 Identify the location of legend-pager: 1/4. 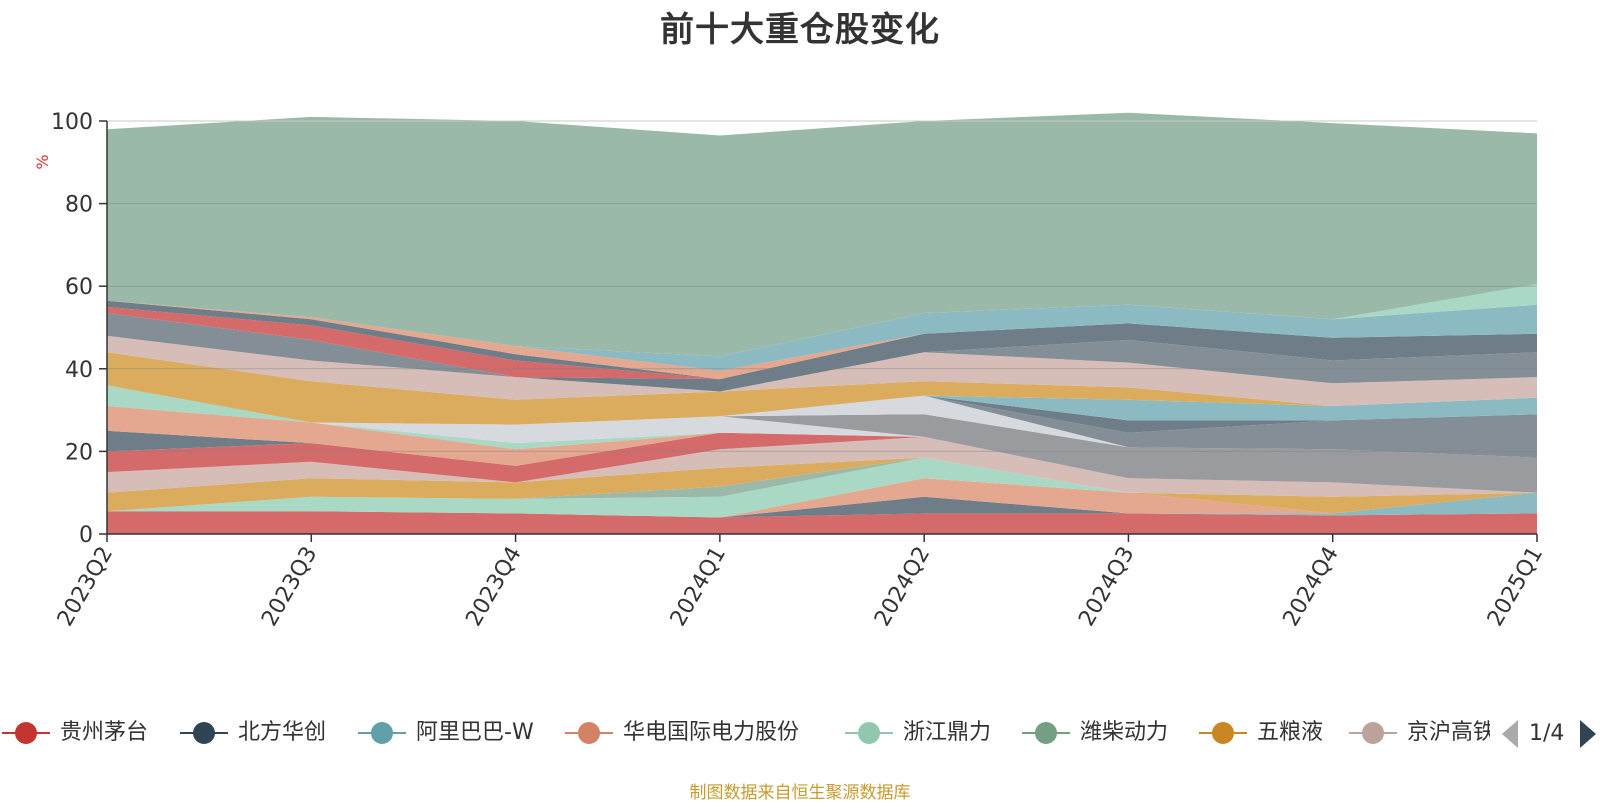
(1550, 734).